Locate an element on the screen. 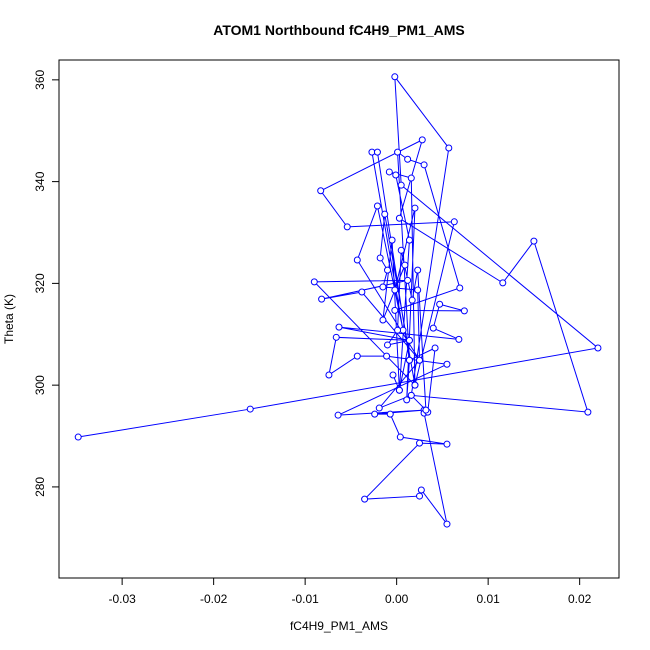 The image size is (650, 650). x-tick-label: -0.01 is located at coordinates (305, 599).